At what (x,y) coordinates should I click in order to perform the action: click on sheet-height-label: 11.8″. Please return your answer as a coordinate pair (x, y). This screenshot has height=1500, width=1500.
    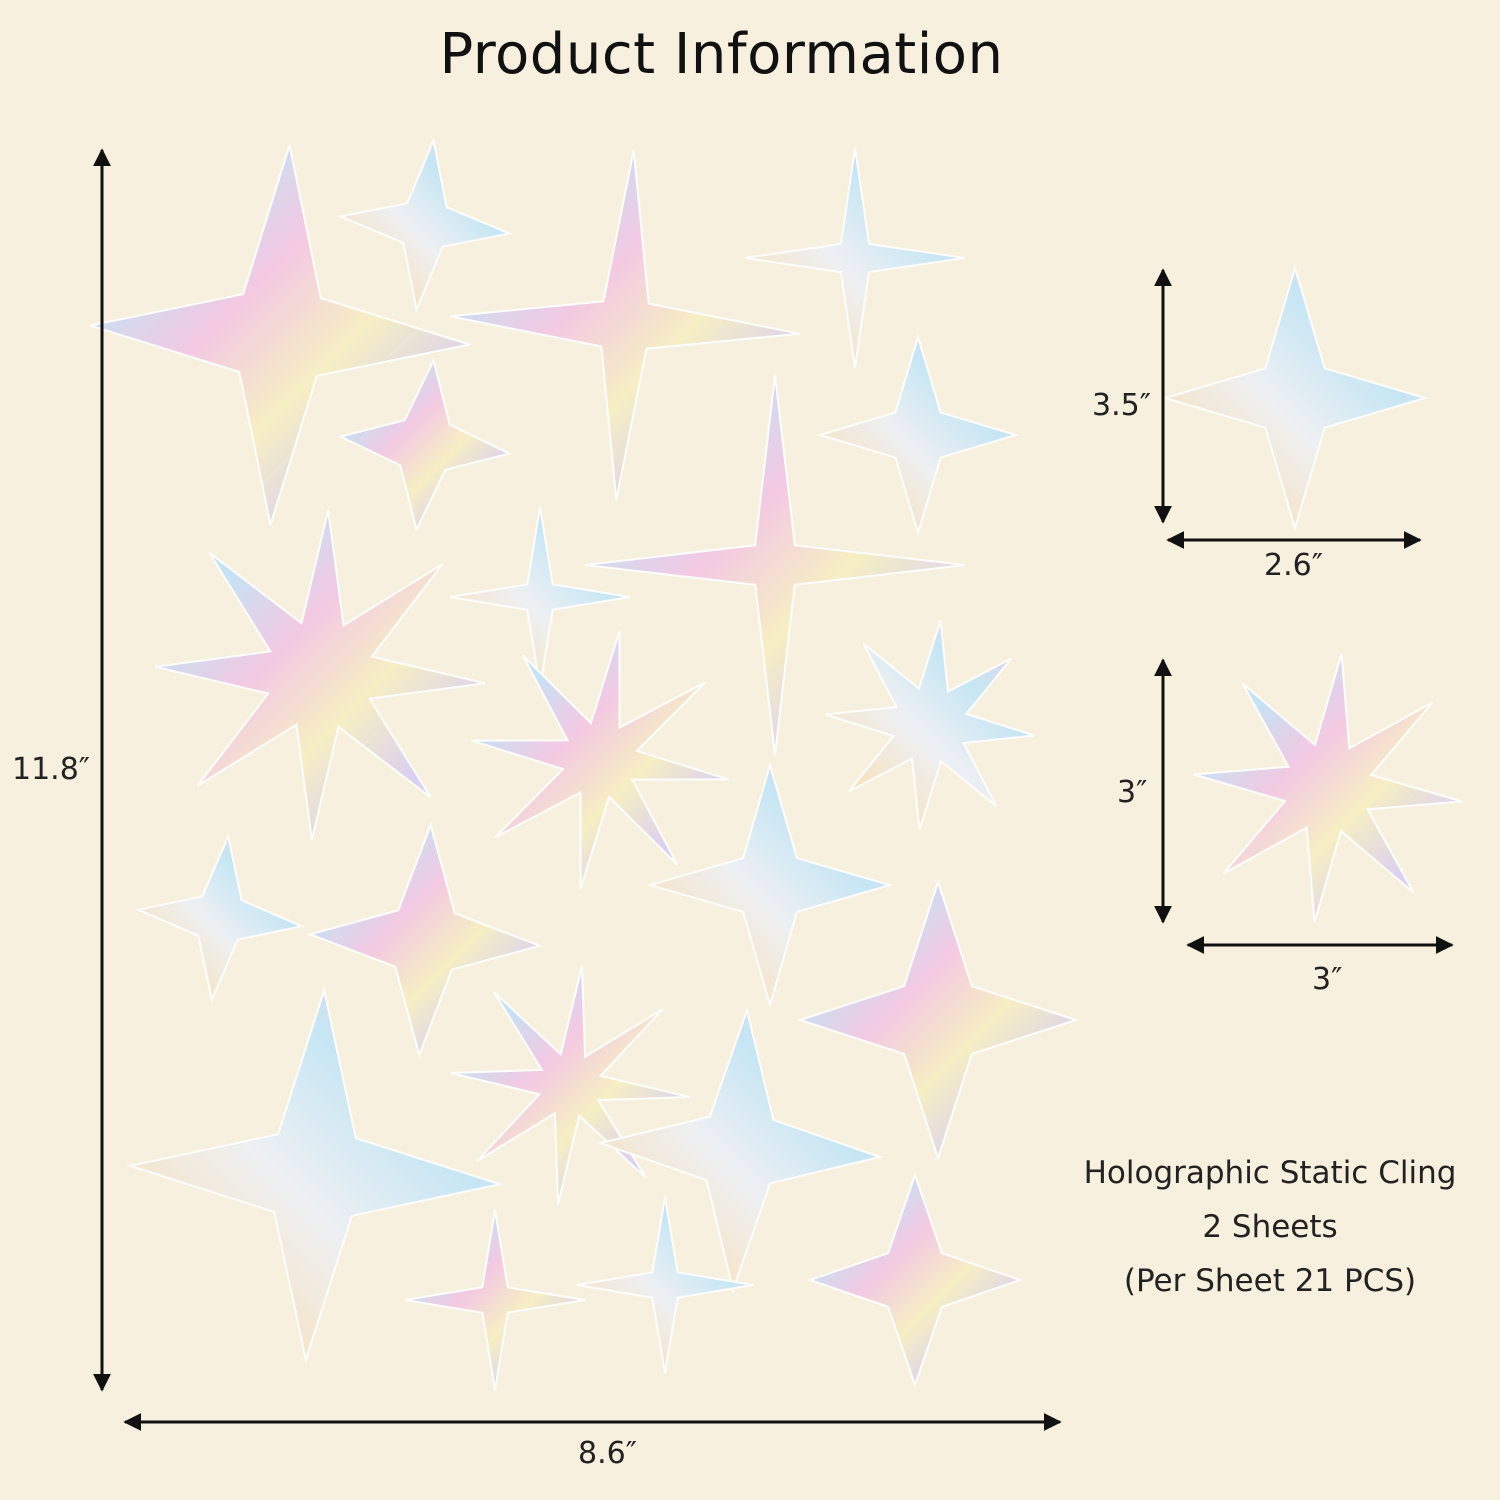
    Looking at the image, I should click on (51, 769).